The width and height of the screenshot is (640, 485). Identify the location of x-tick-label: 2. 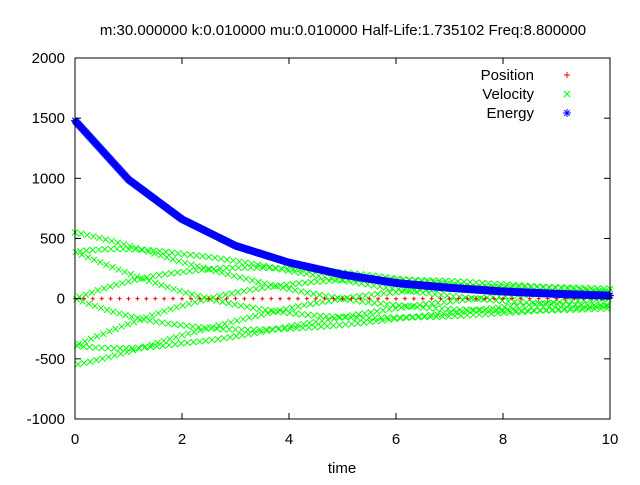
(182, 439).